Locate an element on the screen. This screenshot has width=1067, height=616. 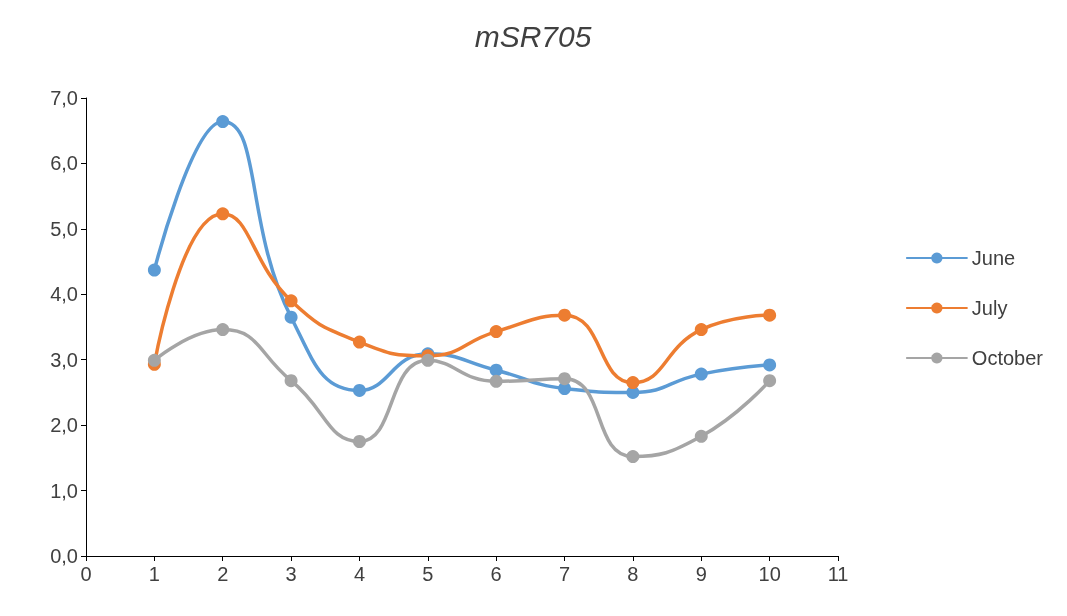
legend-label: July is located at coordinates (989, 308).